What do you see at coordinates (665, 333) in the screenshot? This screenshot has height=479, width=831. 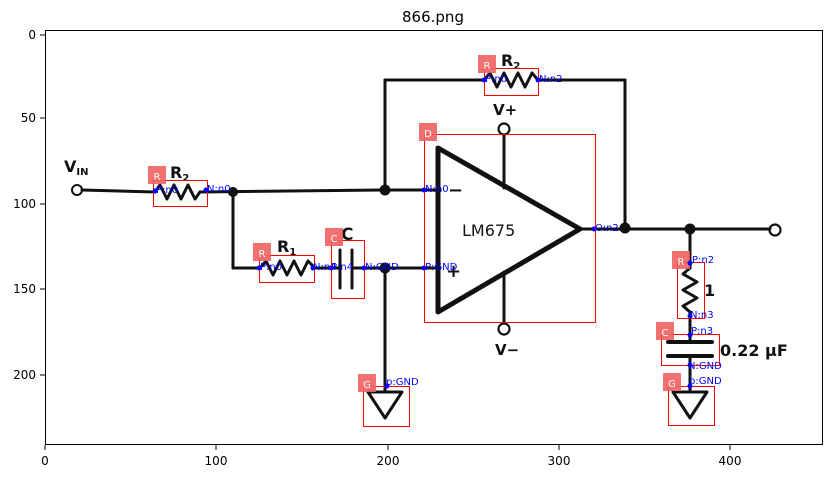 I see `badge-letter: C` at bounding box center [665, 333].